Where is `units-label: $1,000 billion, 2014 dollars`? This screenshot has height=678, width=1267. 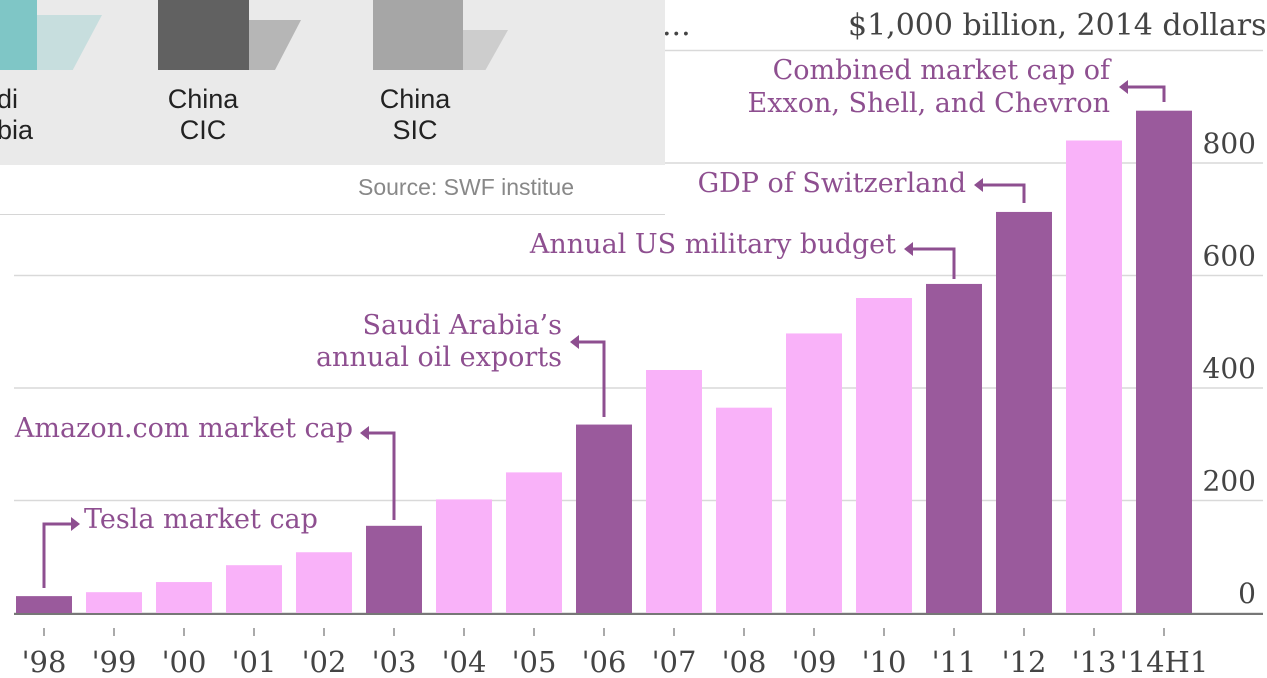
units-label: $1,000 billion, 2014 dollars is located at coordinates (1057, 25).